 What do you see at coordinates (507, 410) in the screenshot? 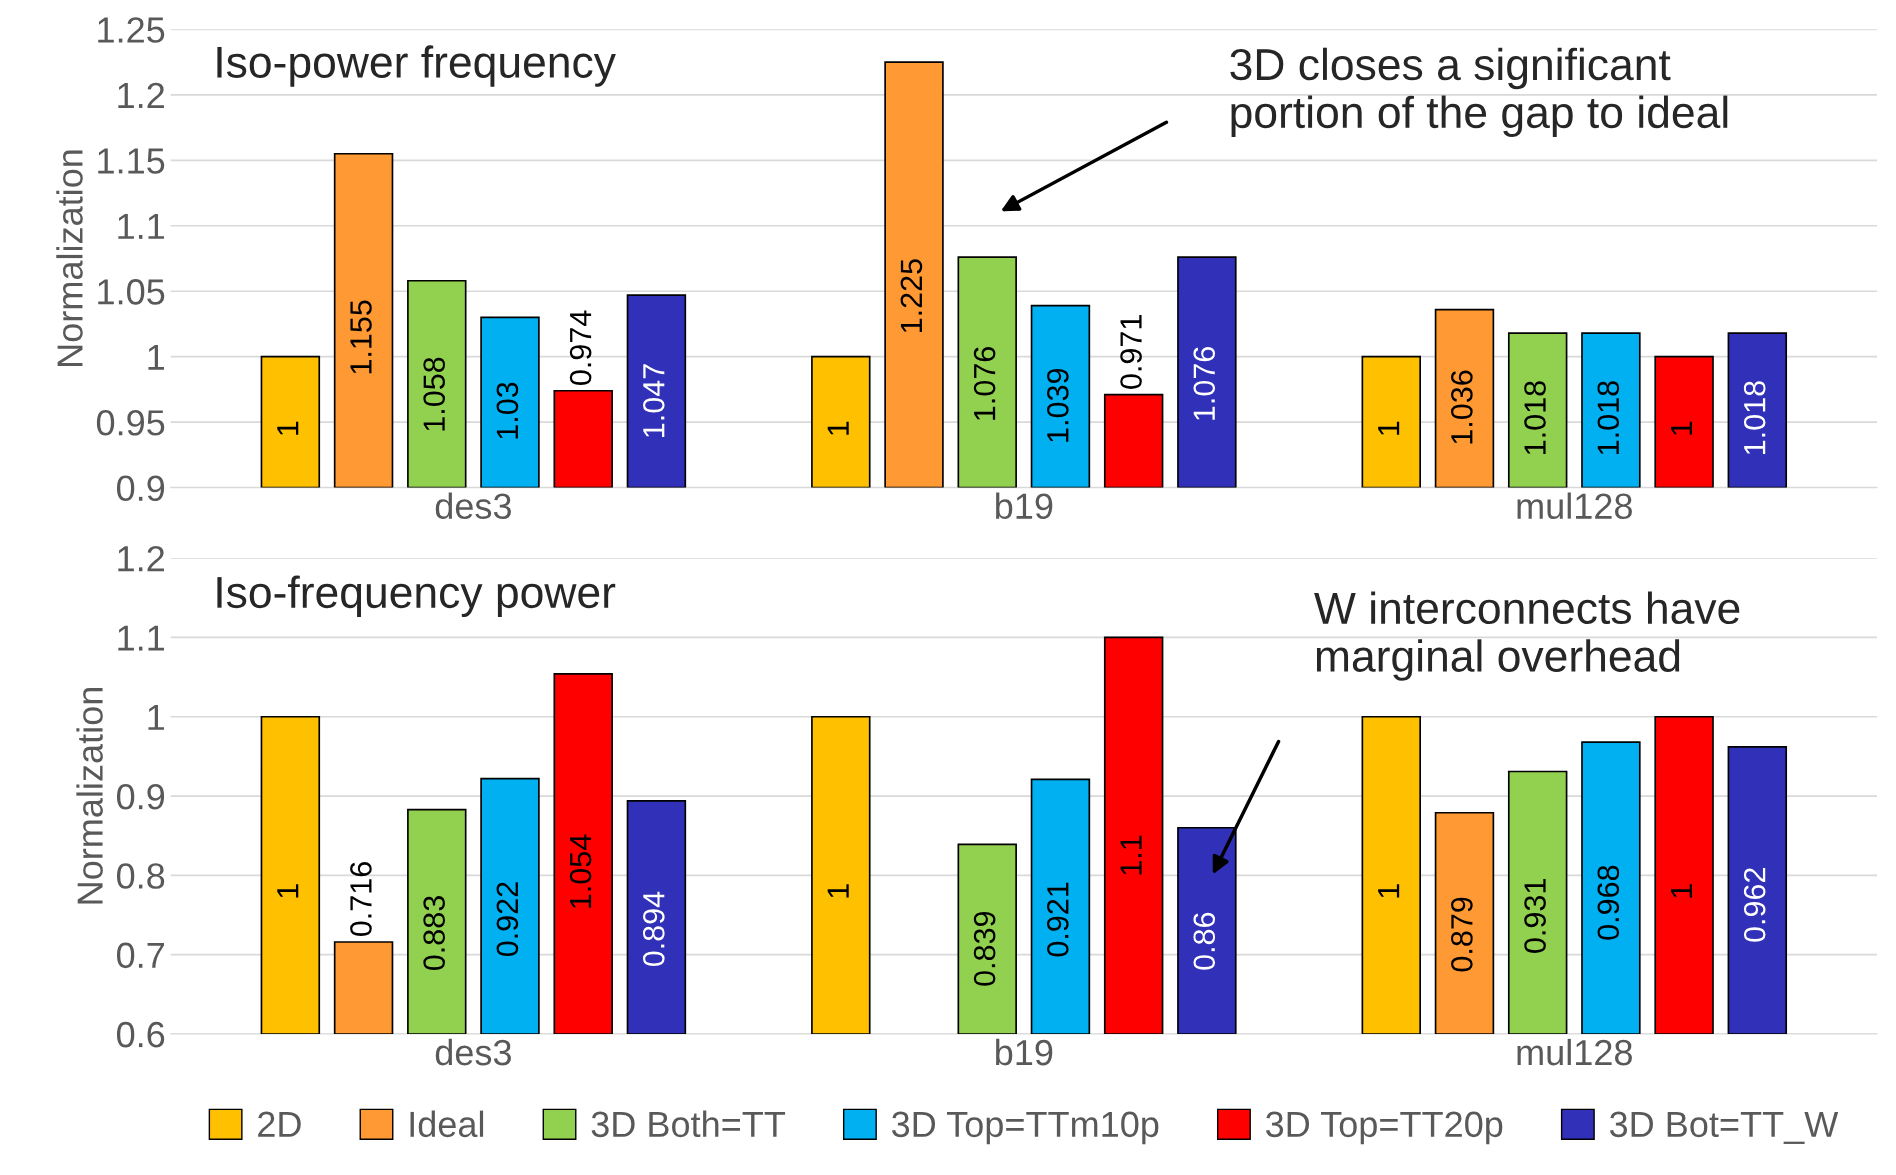
I see `data-label: 1.03` at bounding box center [507, 410].